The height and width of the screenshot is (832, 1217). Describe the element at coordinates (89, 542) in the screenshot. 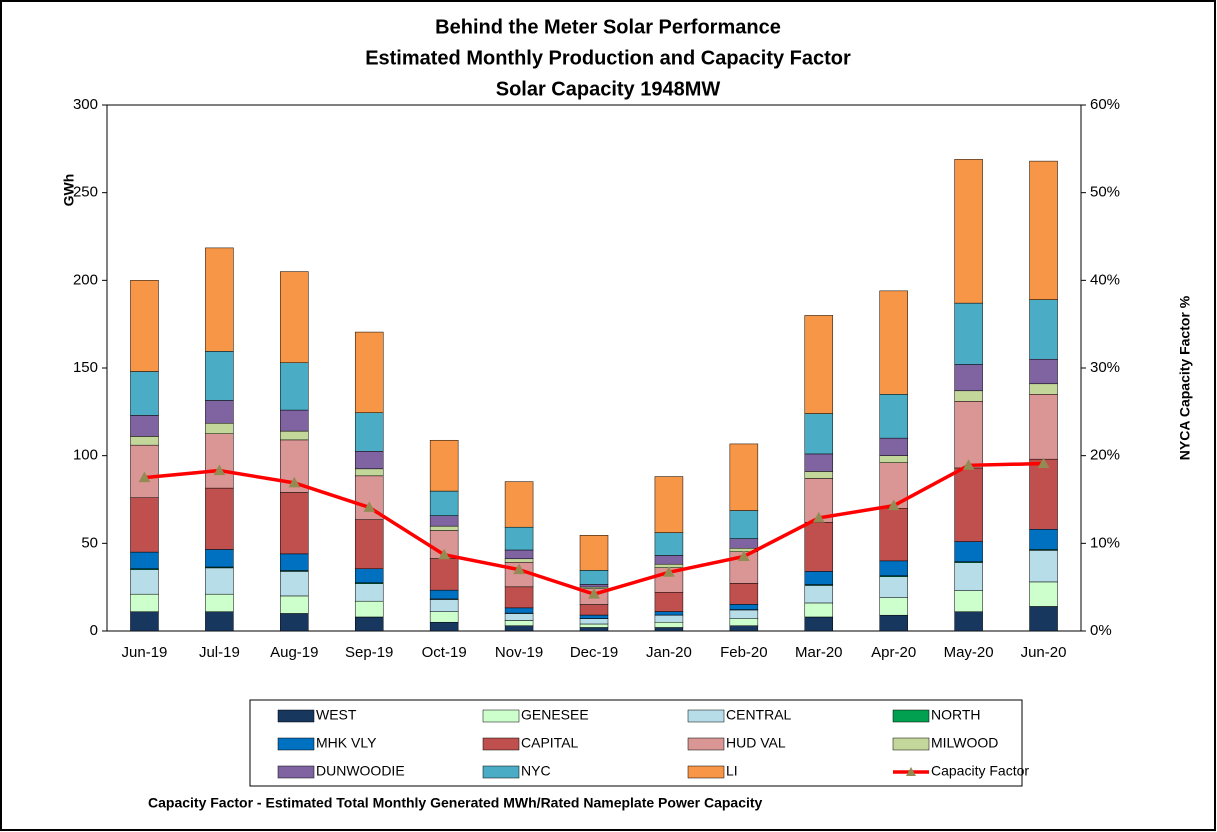

I see `y-tick-label: 50` at that location.